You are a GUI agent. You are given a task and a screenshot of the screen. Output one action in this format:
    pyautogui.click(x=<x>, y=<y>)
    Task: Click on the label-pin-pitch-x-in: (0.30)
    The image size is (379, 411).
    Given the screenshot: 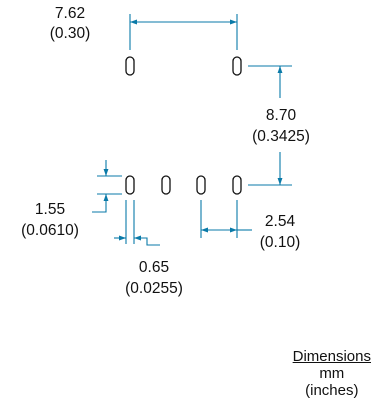 What is the action you would take?
    pyautogui.click(x=70, y=33)
    